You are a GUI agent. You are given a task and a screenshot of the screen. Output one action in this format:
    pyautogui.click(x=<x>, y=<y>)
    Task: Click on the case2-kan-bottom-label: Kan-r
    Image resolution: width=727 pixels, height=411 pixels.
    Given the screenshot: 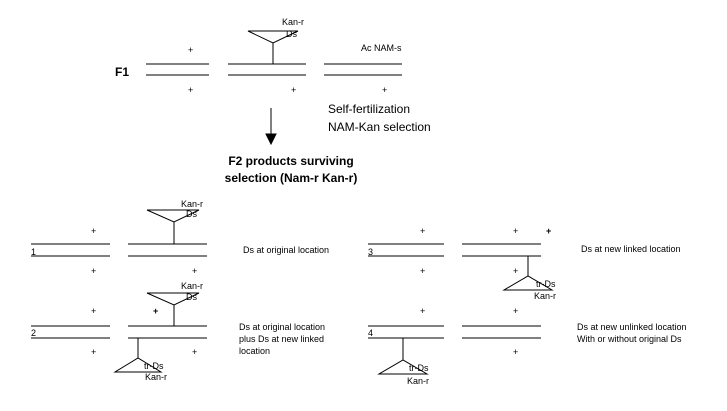 What is the action you would take?
    pyautogui.click(x=156, y=377)
    